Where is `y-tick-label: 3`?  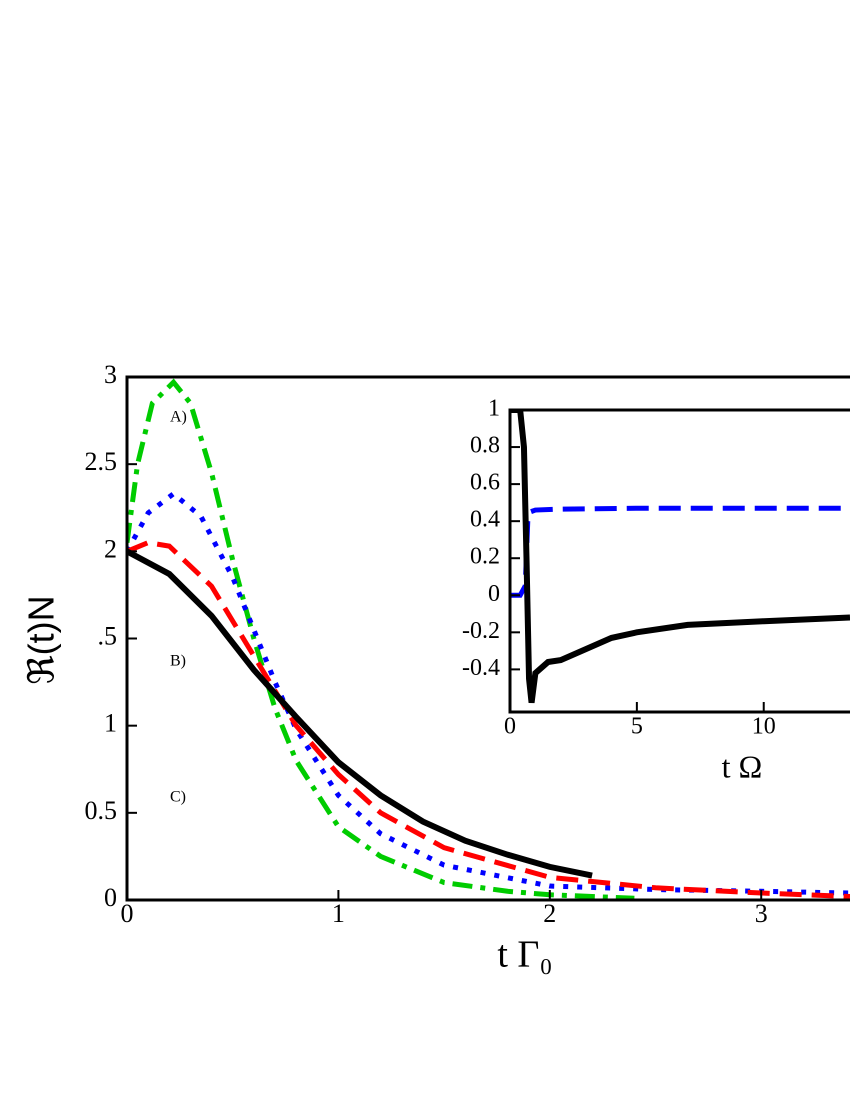 y-tick-label: 3 is located at coordinates (110, 374).